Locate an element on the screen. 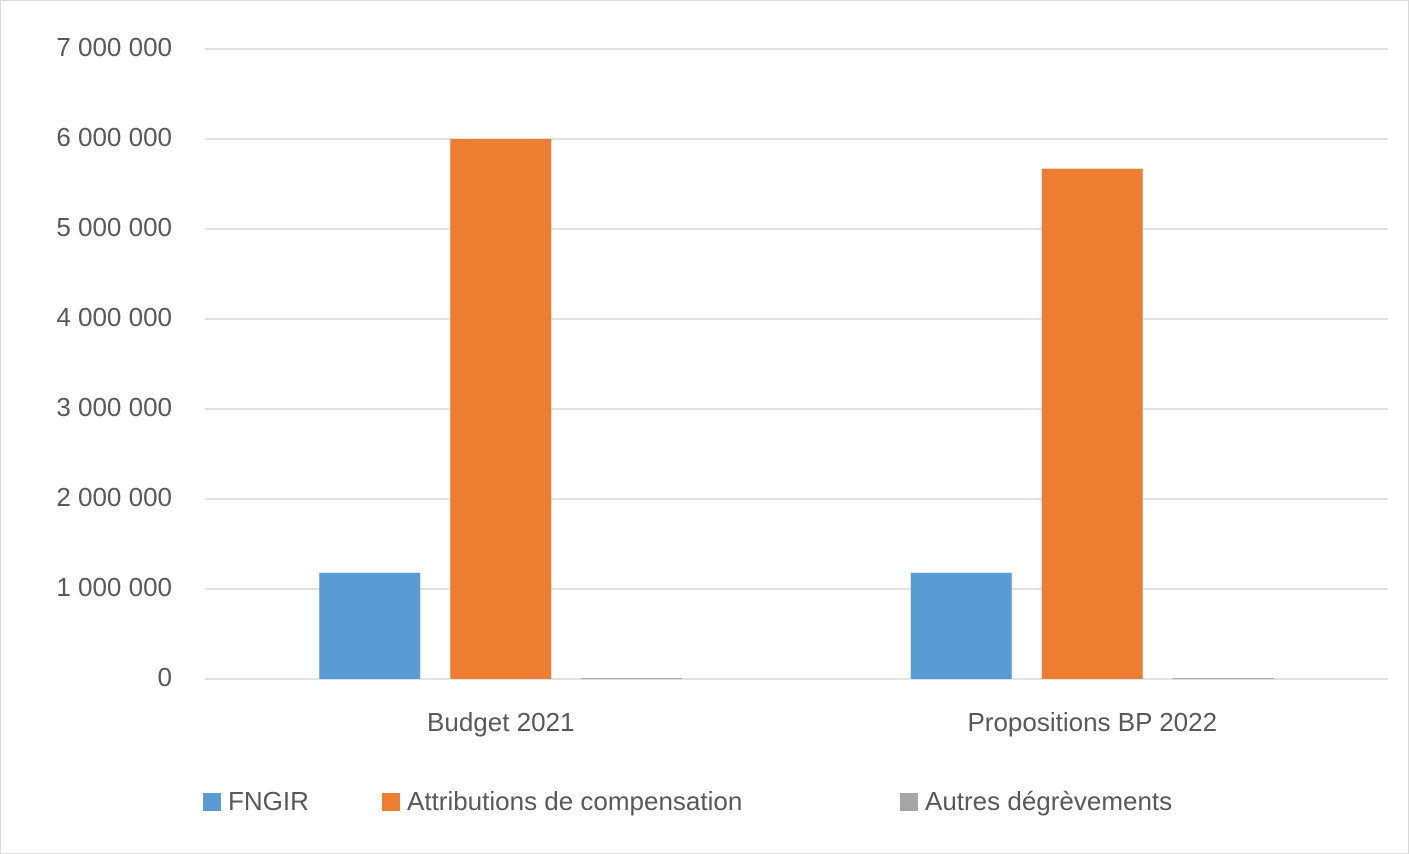 The height and width of the screenshot is (854, 1409). x-tick-label: Budget 2021 is located at coordinates (500, 722).